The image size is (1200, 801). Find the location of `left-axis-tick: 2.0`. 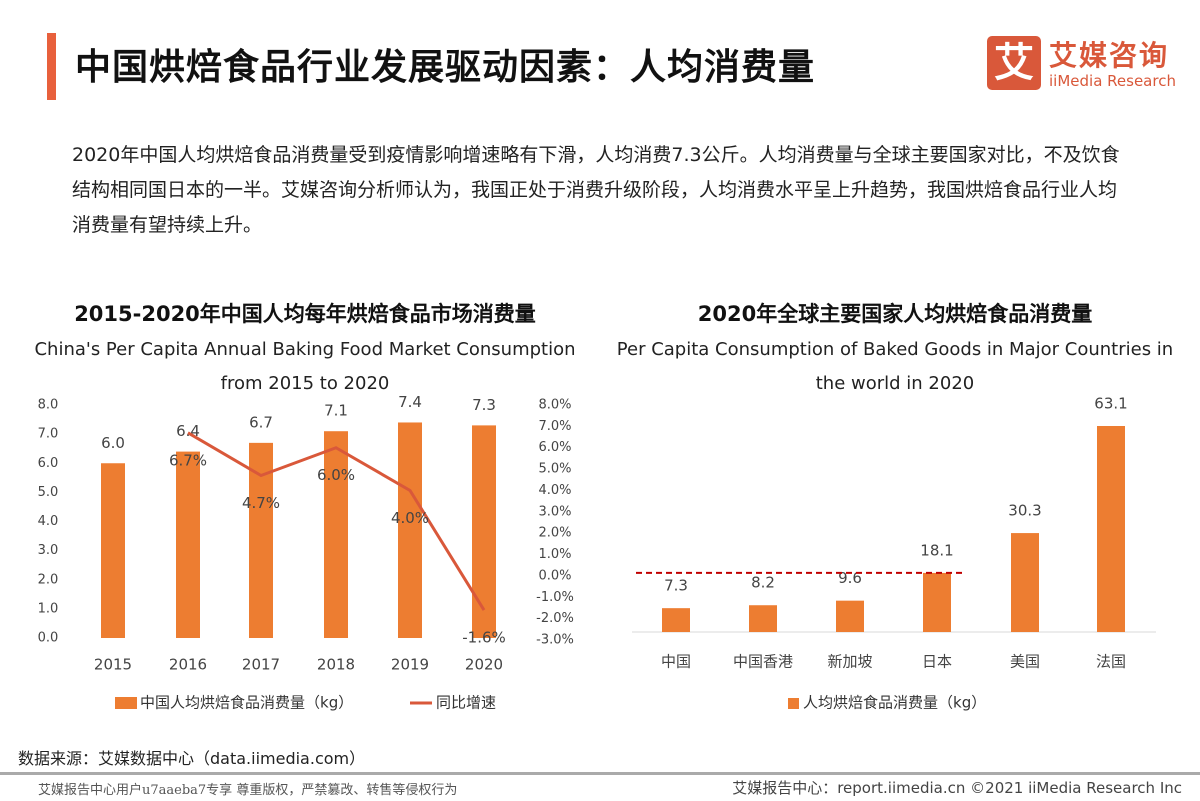

left-axis-tick: 2.0 is located at coordinates (48, 579).